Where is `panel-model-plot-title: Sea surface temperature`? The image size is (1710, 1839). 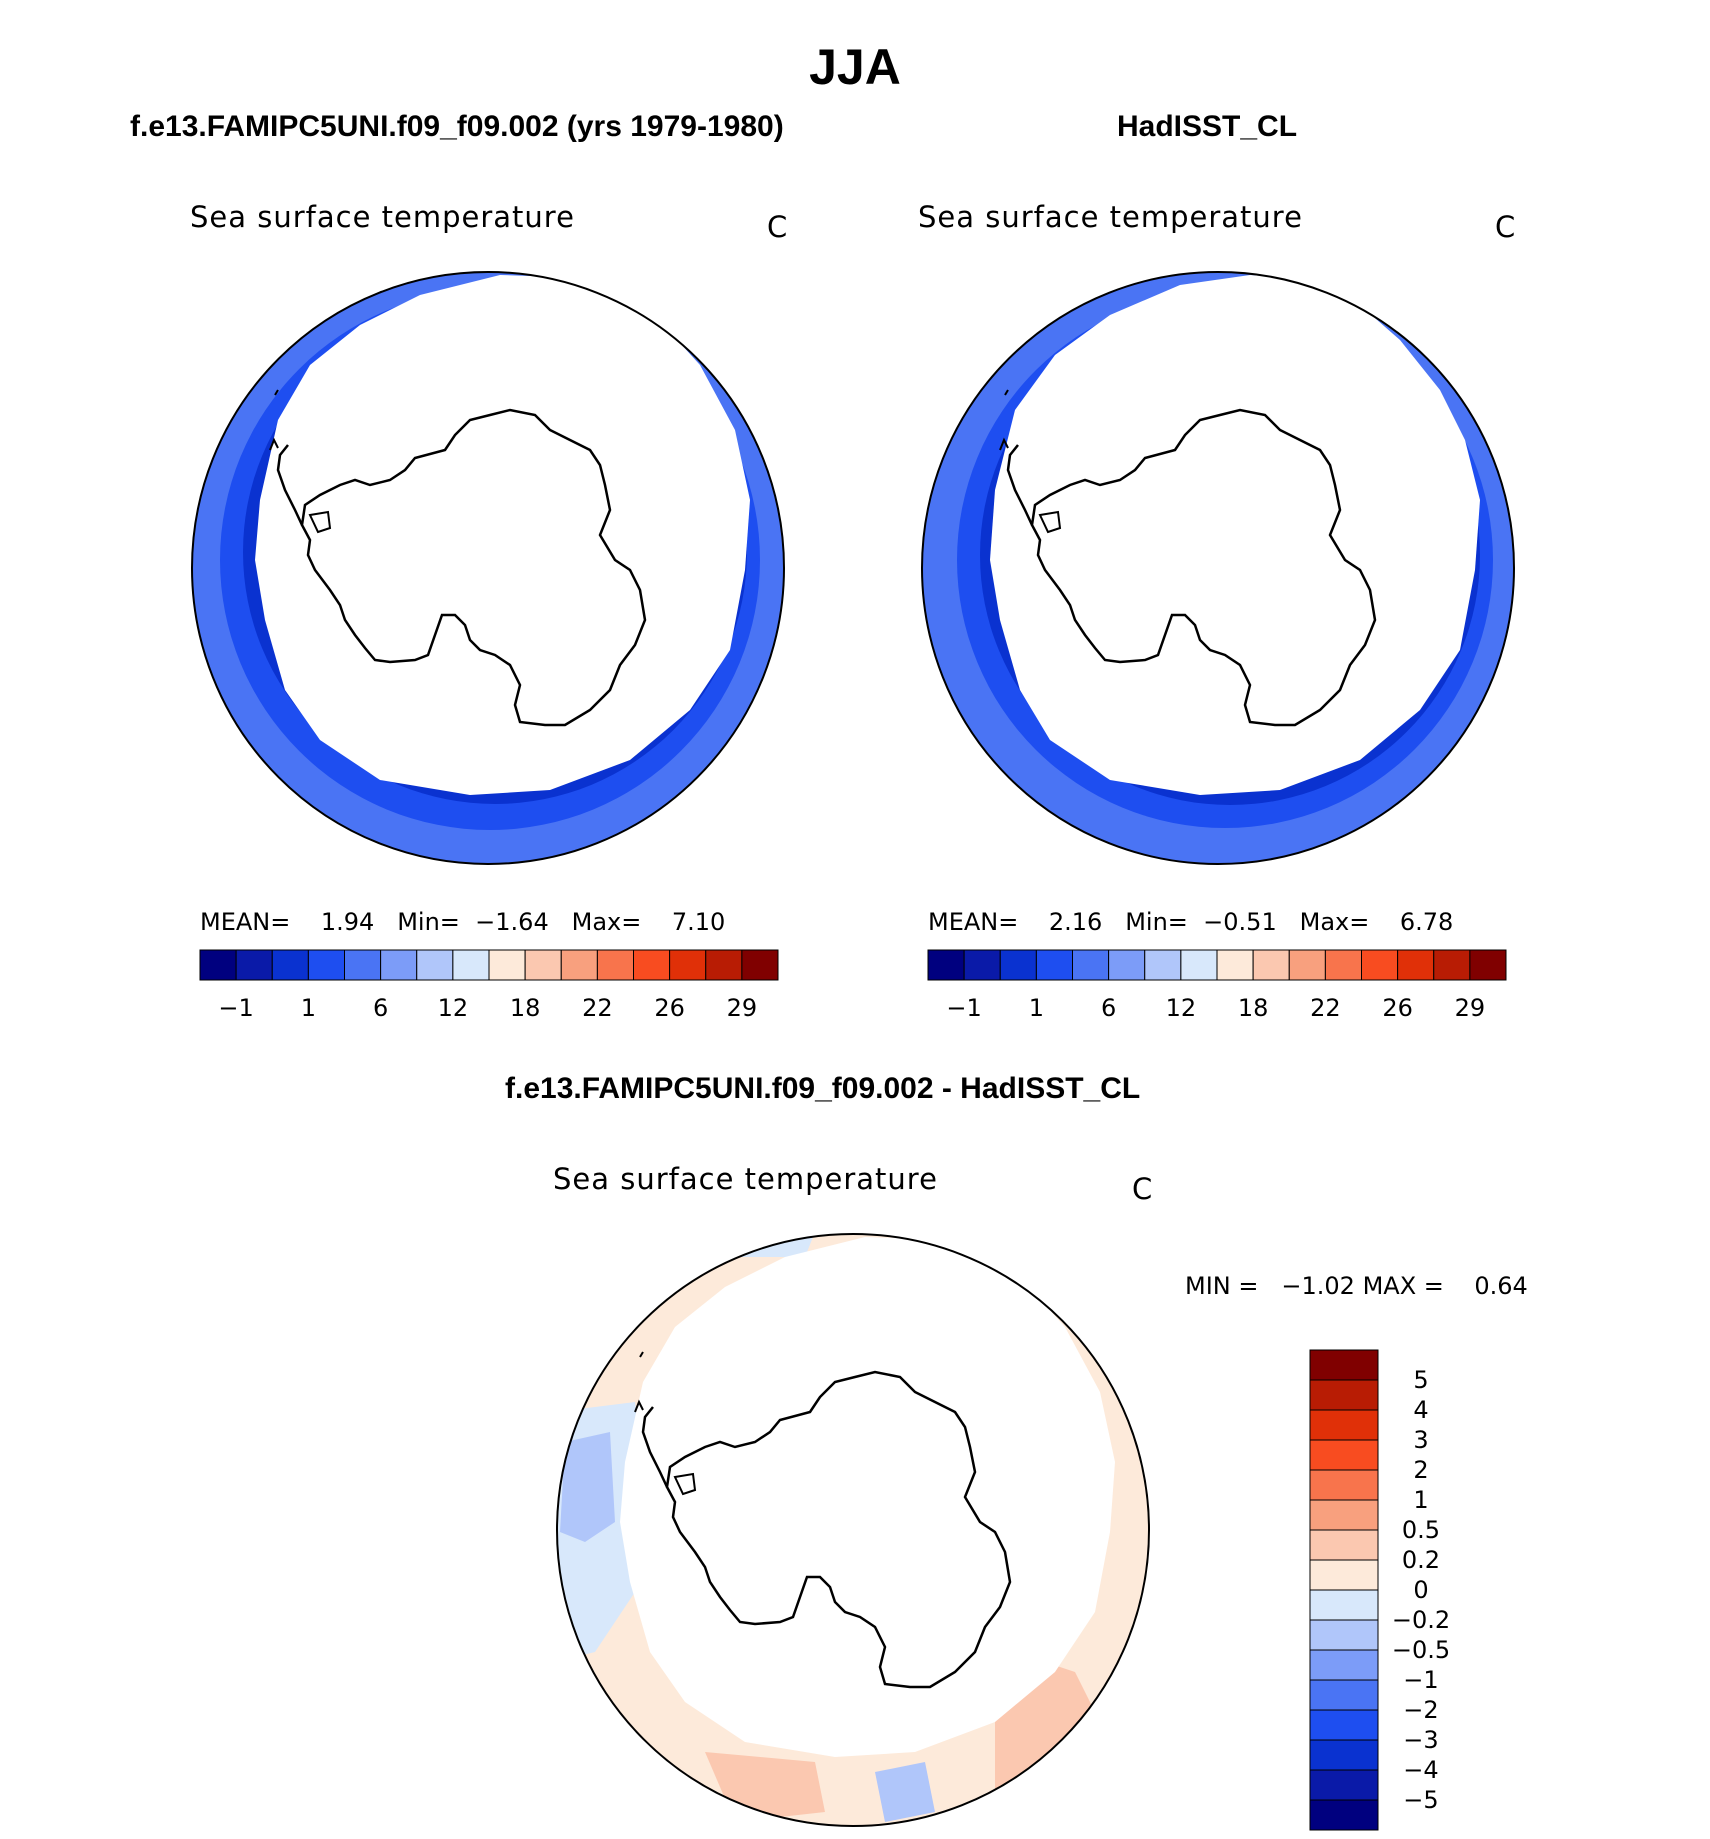
panel-model-plot-title: Sea surface temperature is located at coordinates (382, 217).